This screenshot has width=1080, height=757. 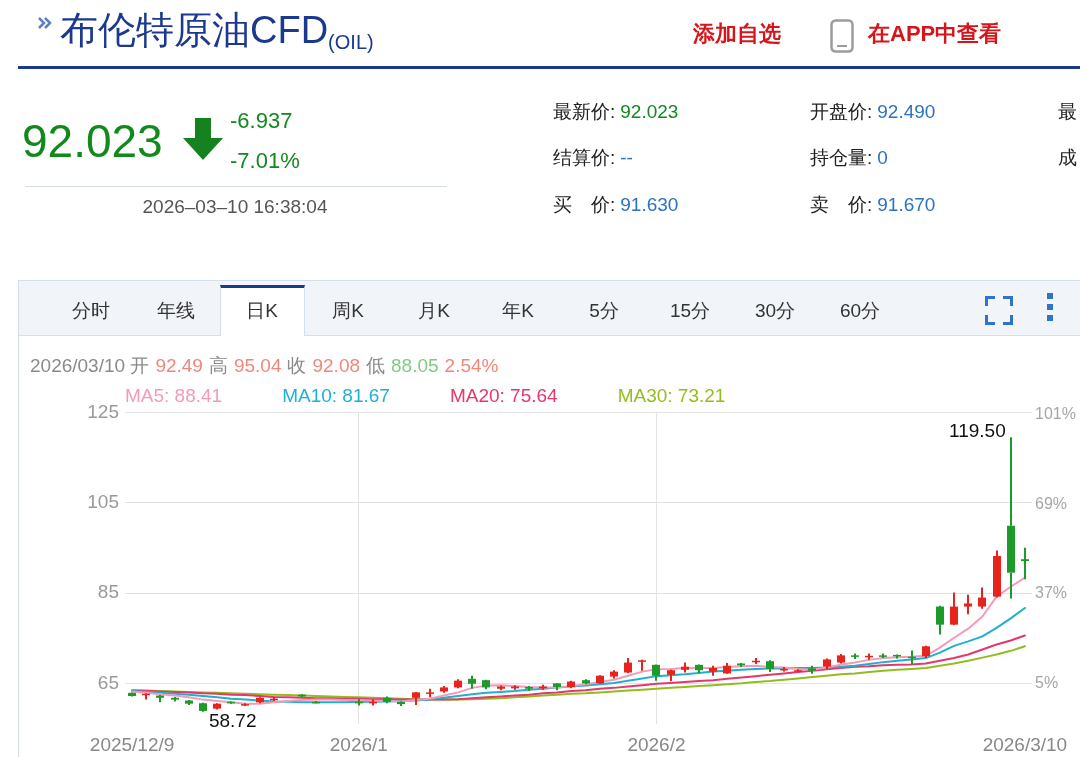 I want to click on text: 91.630, so click(x=649, y=205).